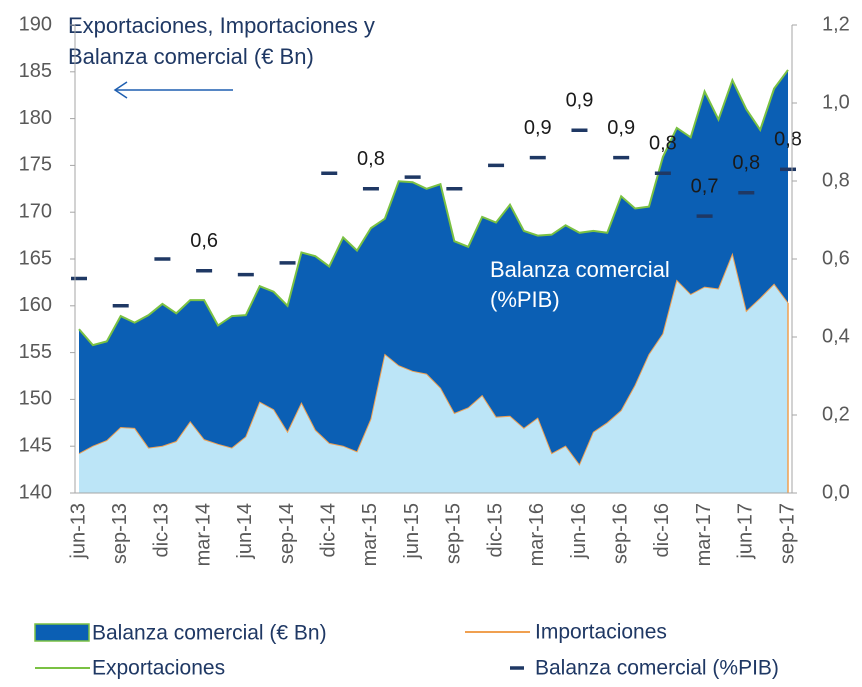 The width and height of the screenshot is (862, 687). What do you see at coordinates (204, 241) in the screenshot?
I see `data-label: 0,6` at bounding box center [204, 241].